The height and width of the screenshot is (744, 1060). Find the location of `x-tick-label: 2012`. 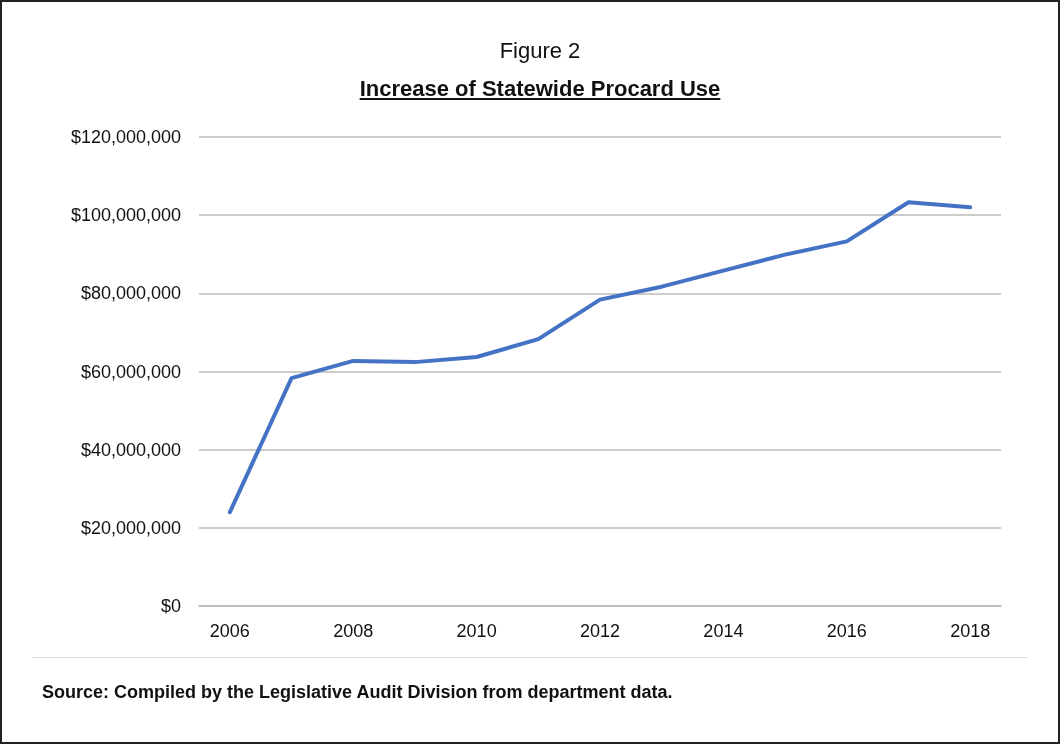

x-tick-label: 2012 is located at coordinates (600, 631).